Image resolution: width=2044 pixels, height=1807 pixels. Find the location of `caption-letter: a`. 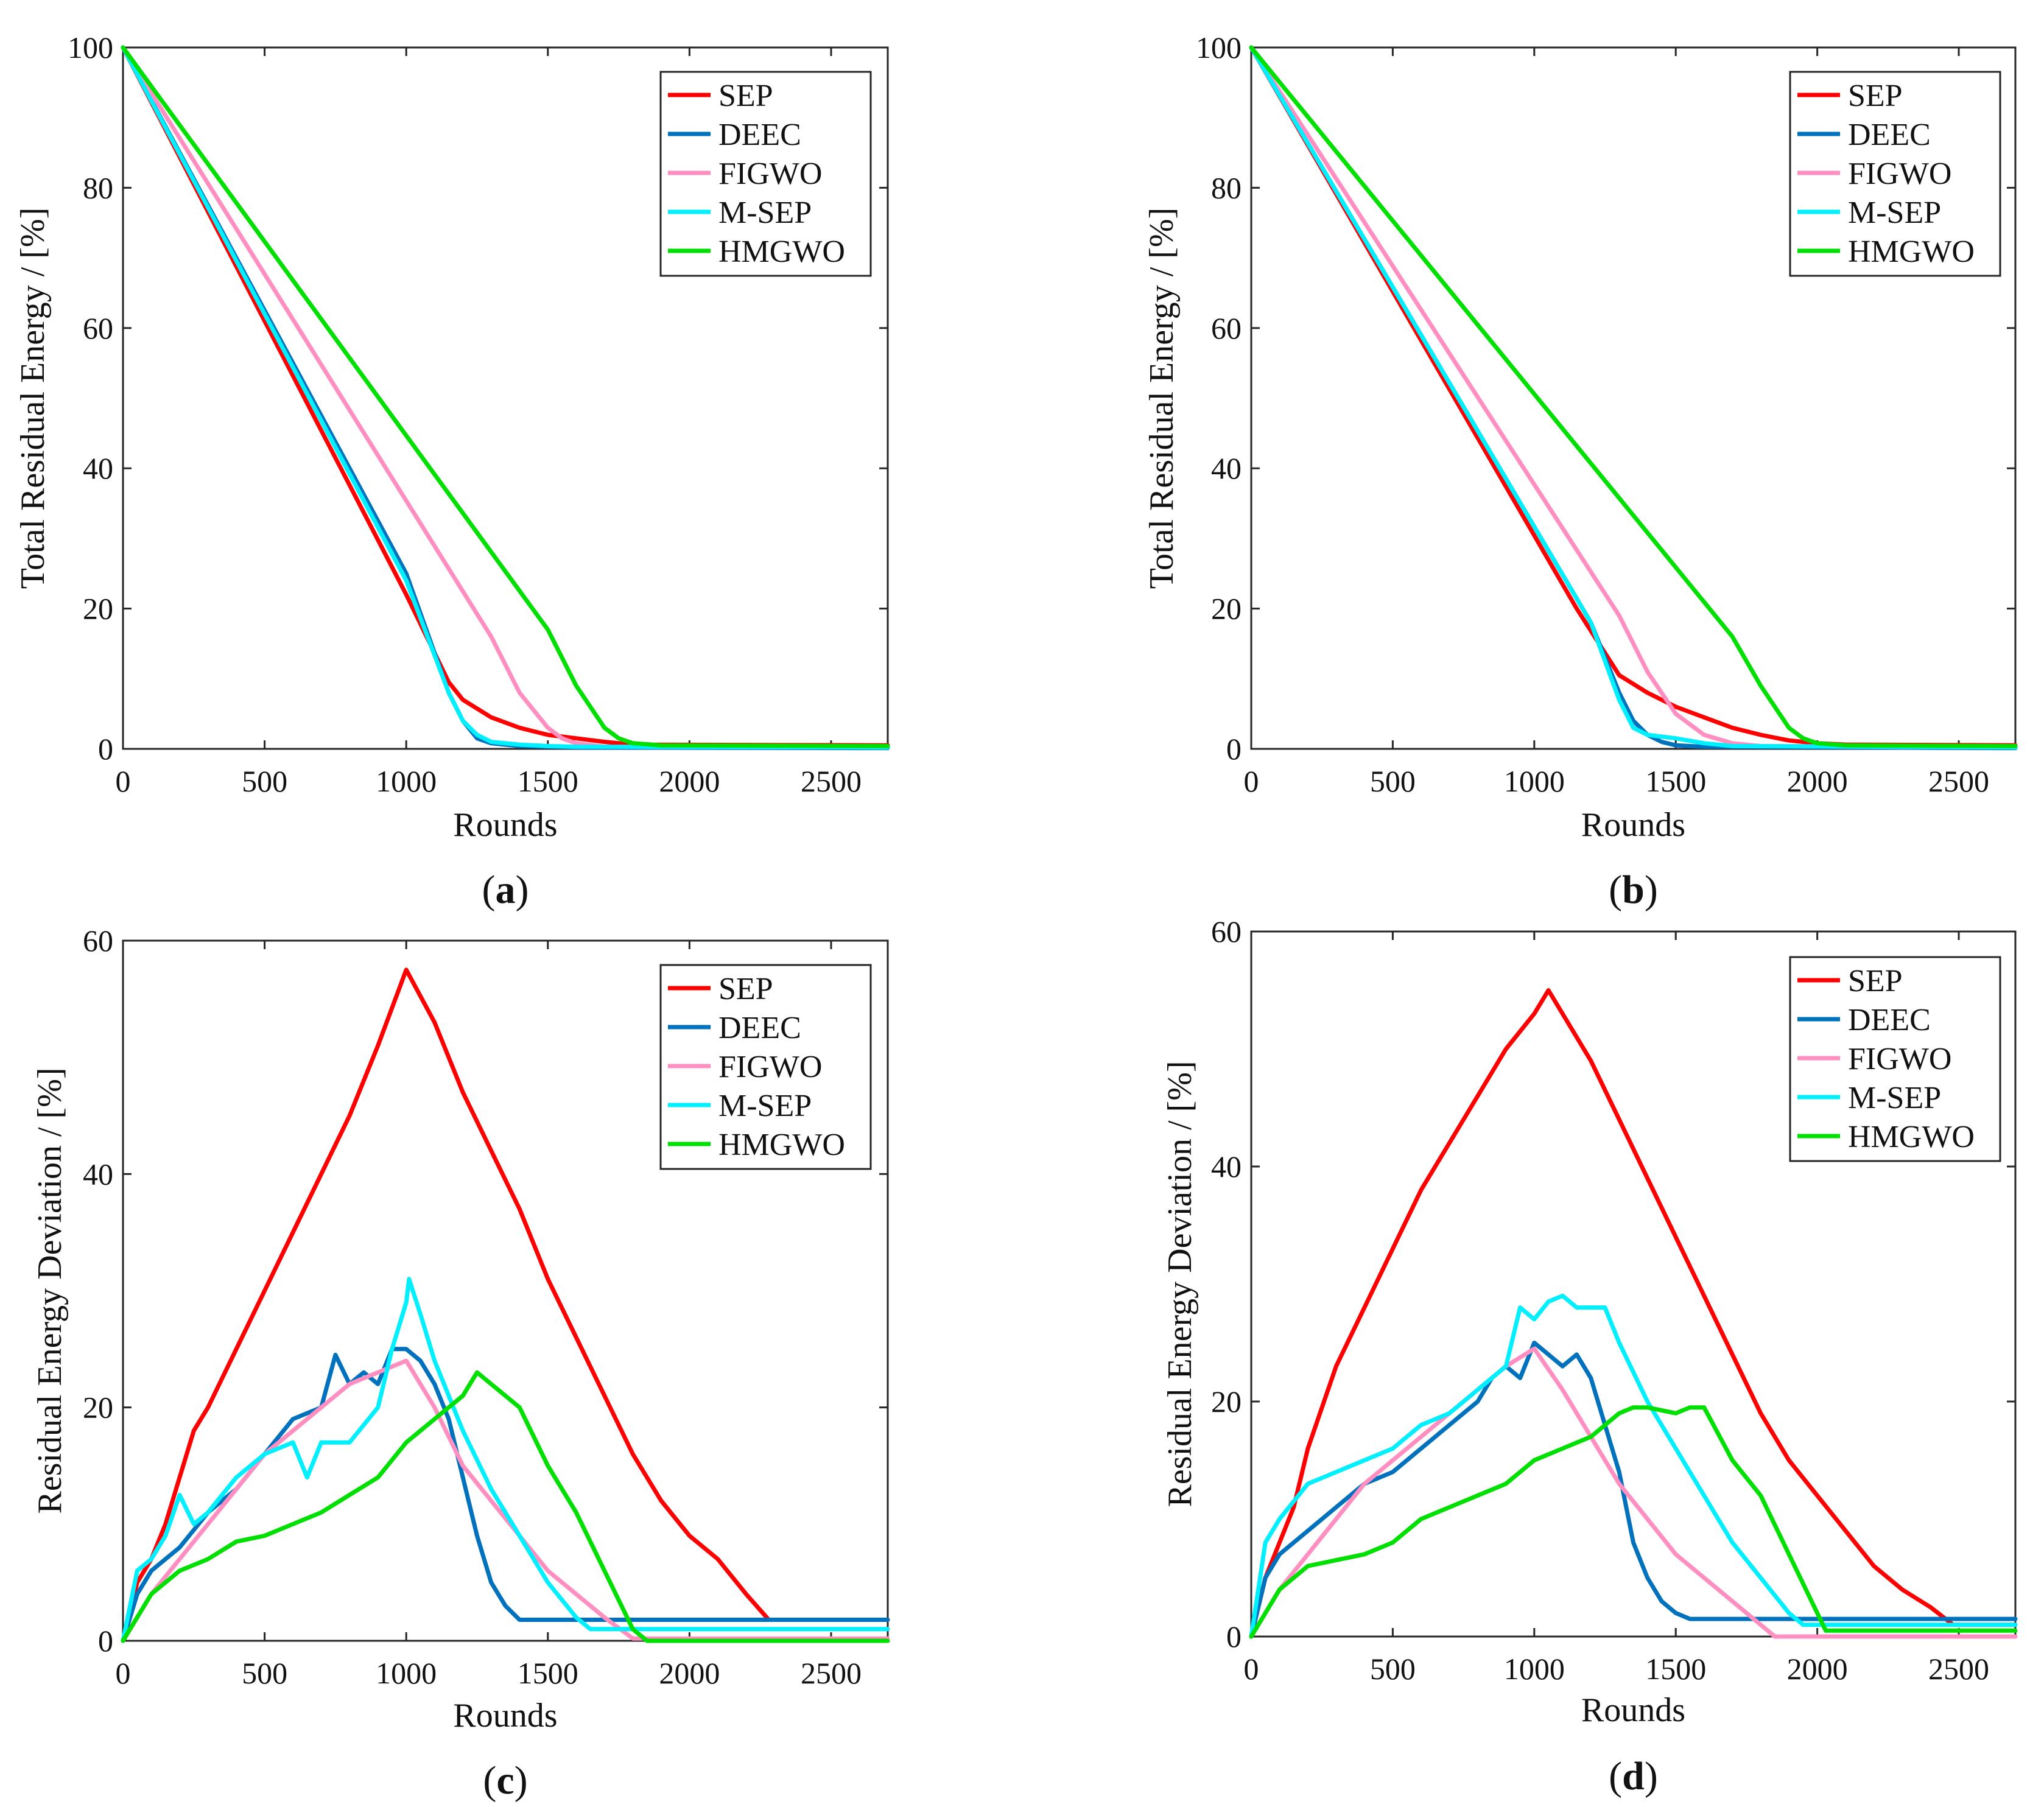

caption-letter: a is located at coordinates (506, 890).